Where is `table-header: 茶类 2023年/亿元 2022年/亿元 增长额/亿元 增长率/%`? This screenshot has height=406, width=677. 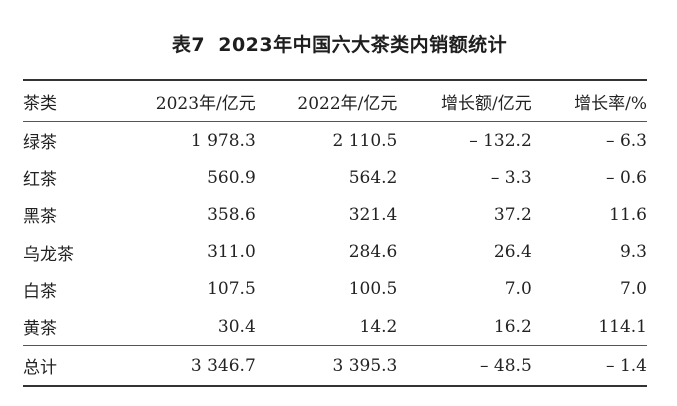
table-header: 茶类 2023年/亿元 2022年/亿元 增长额/亿元 增长率/% is located at coordinates (335, 100).